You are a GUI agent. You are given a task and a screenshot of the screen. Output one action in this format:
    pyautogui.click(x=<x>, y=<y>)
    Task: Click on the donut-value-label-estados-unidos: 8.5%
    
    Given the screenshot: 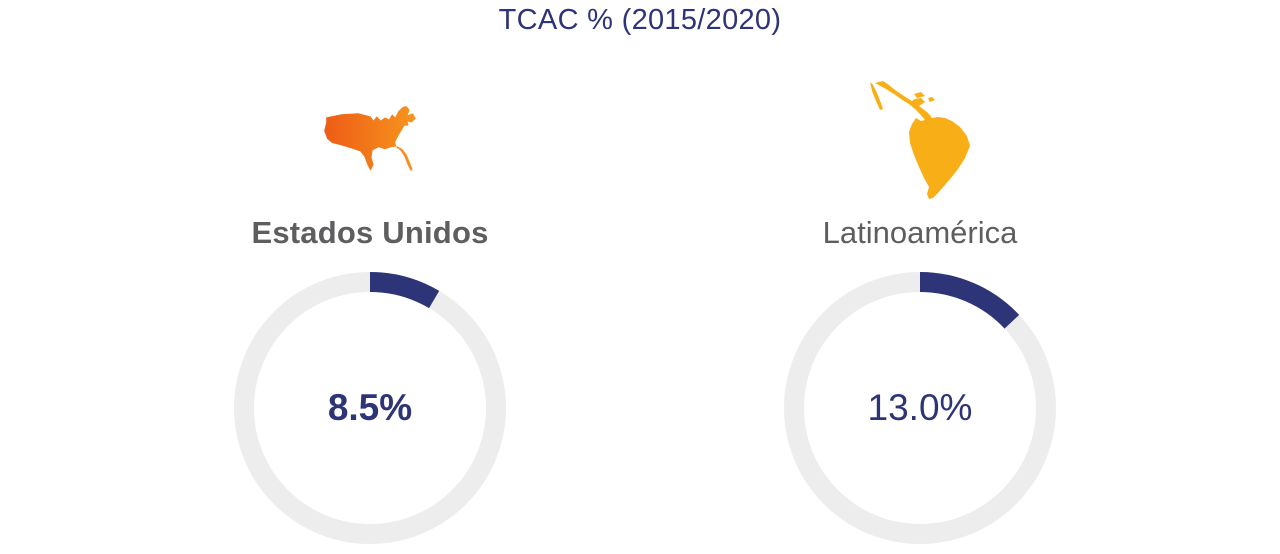 What is the action you would take?
    pyautogui.click(x=370, y=408)
    